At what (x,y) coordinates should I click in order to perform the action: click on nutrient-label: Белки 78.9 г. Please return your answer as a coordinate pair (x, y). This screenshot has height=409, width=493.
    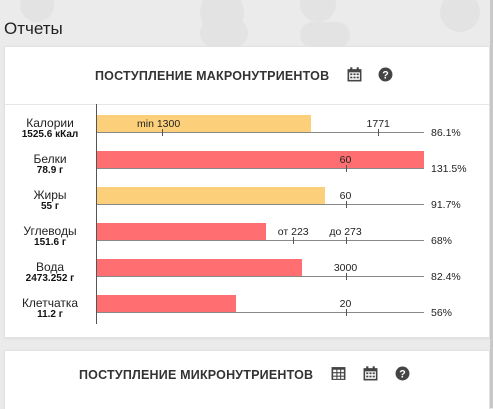
    Looking at the image, I should click on (50, 165).